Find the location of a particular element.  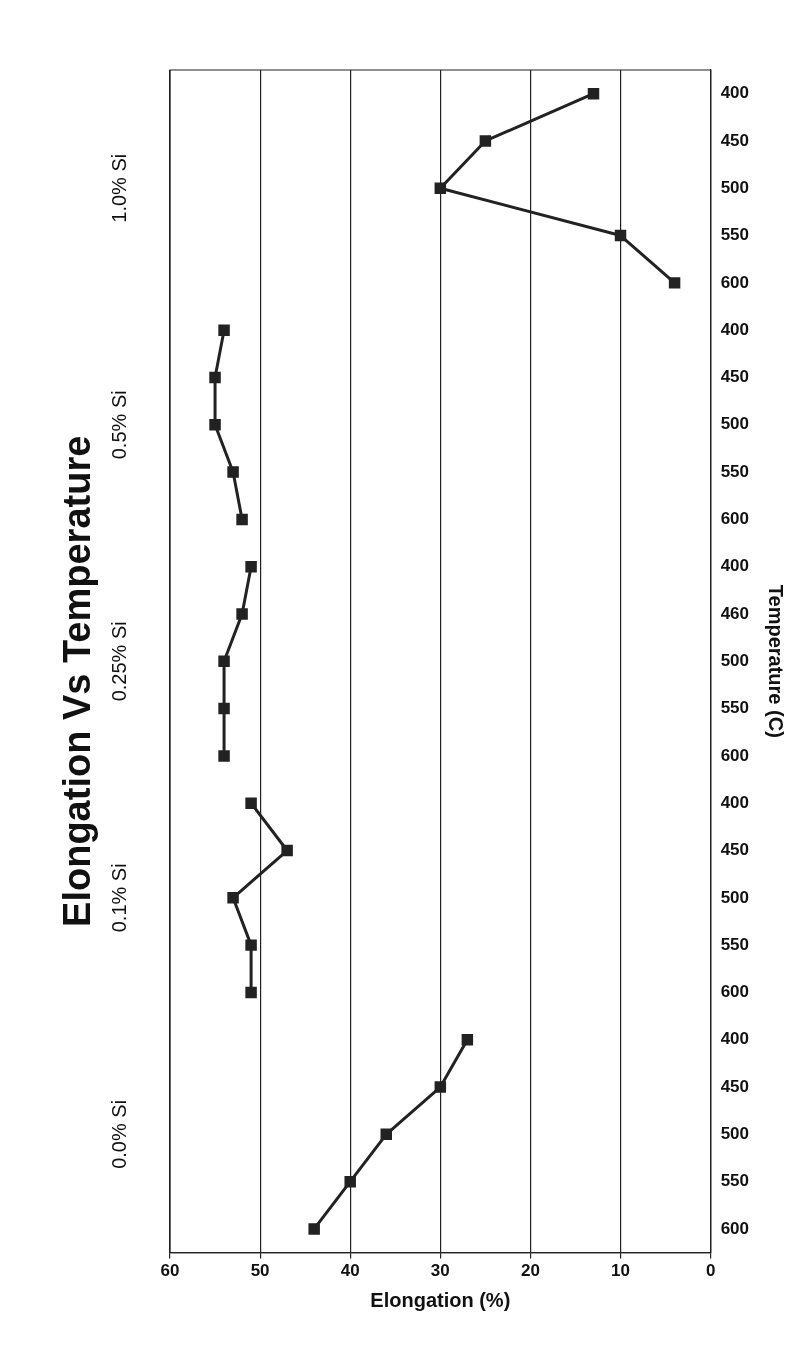

y-axis-title: Temperature (C) is located at coordinates (776, 661).